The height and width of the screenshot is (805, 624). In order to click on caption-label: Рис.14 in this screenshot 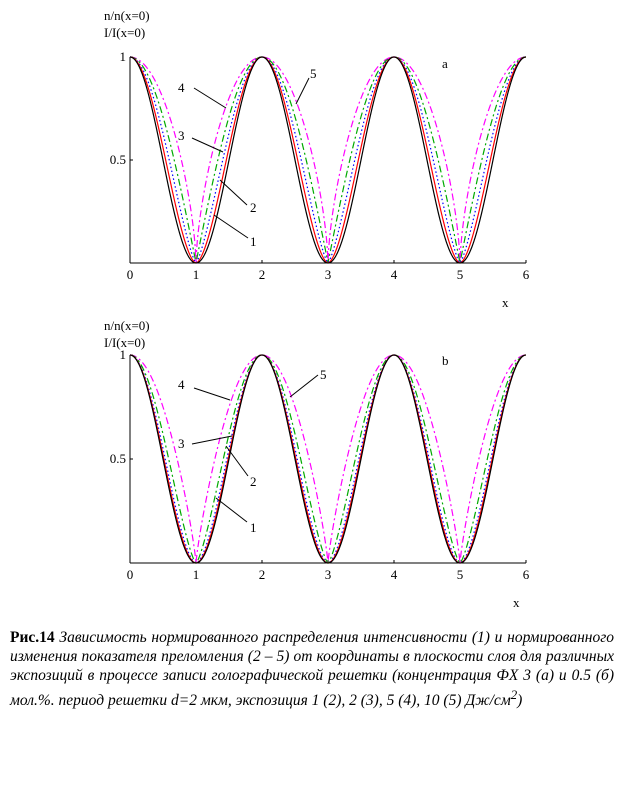, I will do `click(32, 637)`.